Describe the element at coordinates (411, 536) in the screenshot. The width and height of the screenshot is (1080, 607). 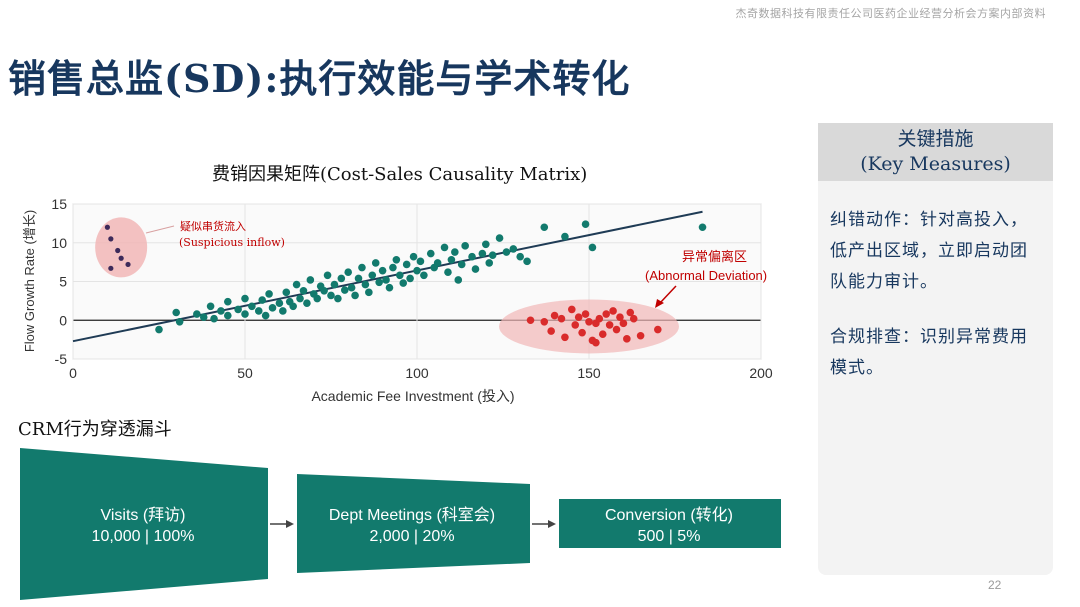
I see `funnel-stage-meetings-value: 2,000 | 20%` at that location.